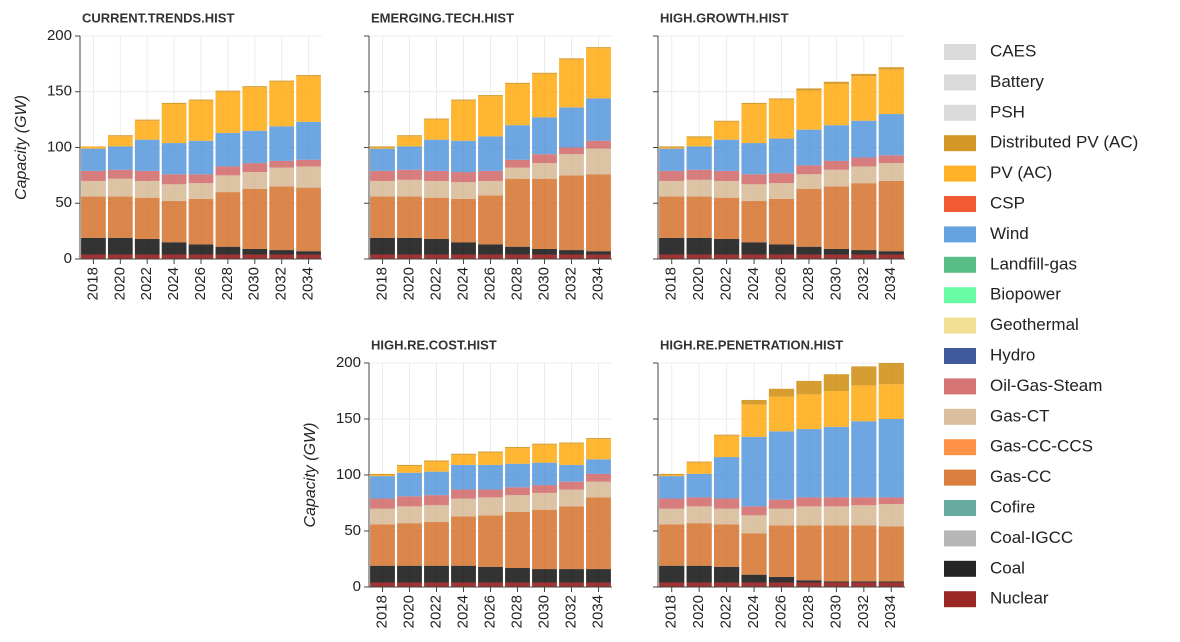 The image size is (1180, 642). What do you see at coordinates (281, 283) in the screenshot?
I see `x-tick-label: 2032` at bounding box center [281, 283].